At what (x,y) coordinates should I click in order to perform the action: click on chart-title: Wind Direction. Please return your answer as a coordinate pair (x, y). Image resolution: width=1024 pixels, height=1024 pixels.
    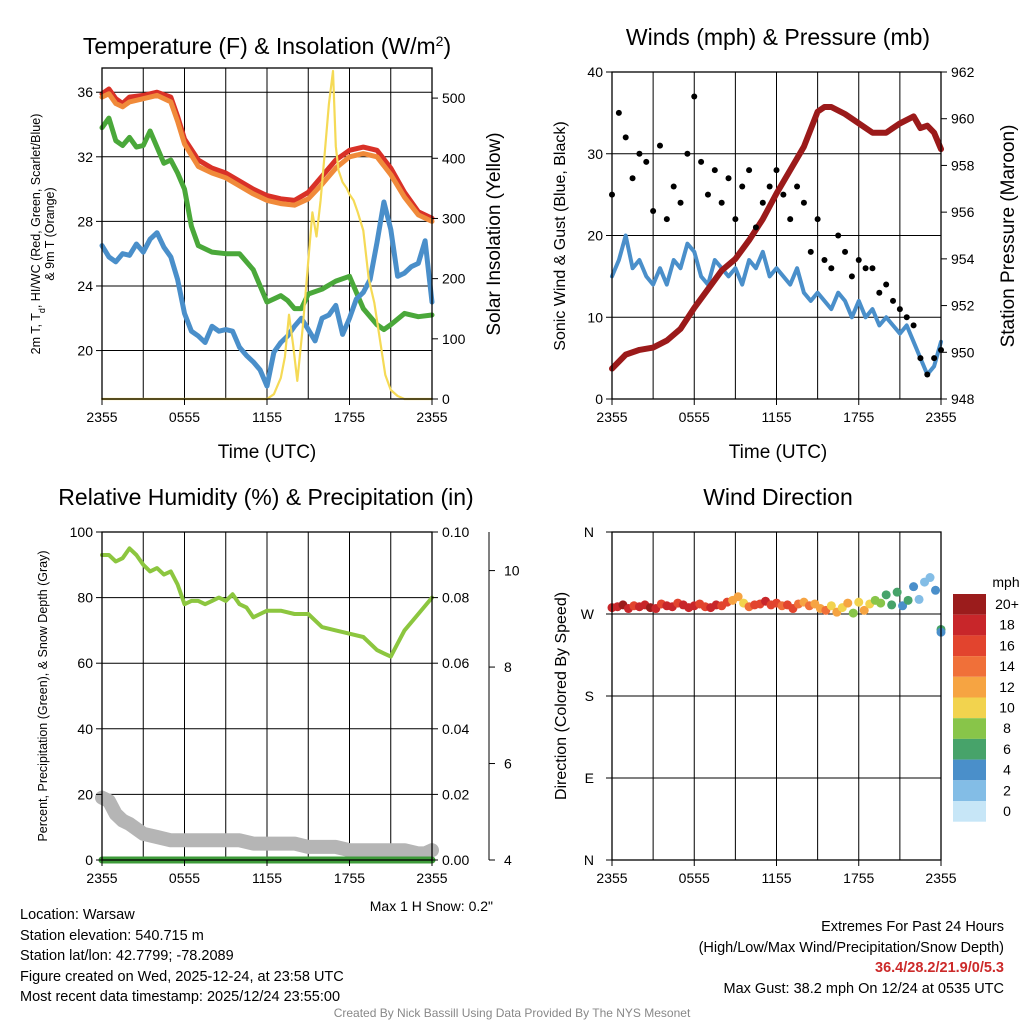
    Looking at the image, I should click on (778, 497).